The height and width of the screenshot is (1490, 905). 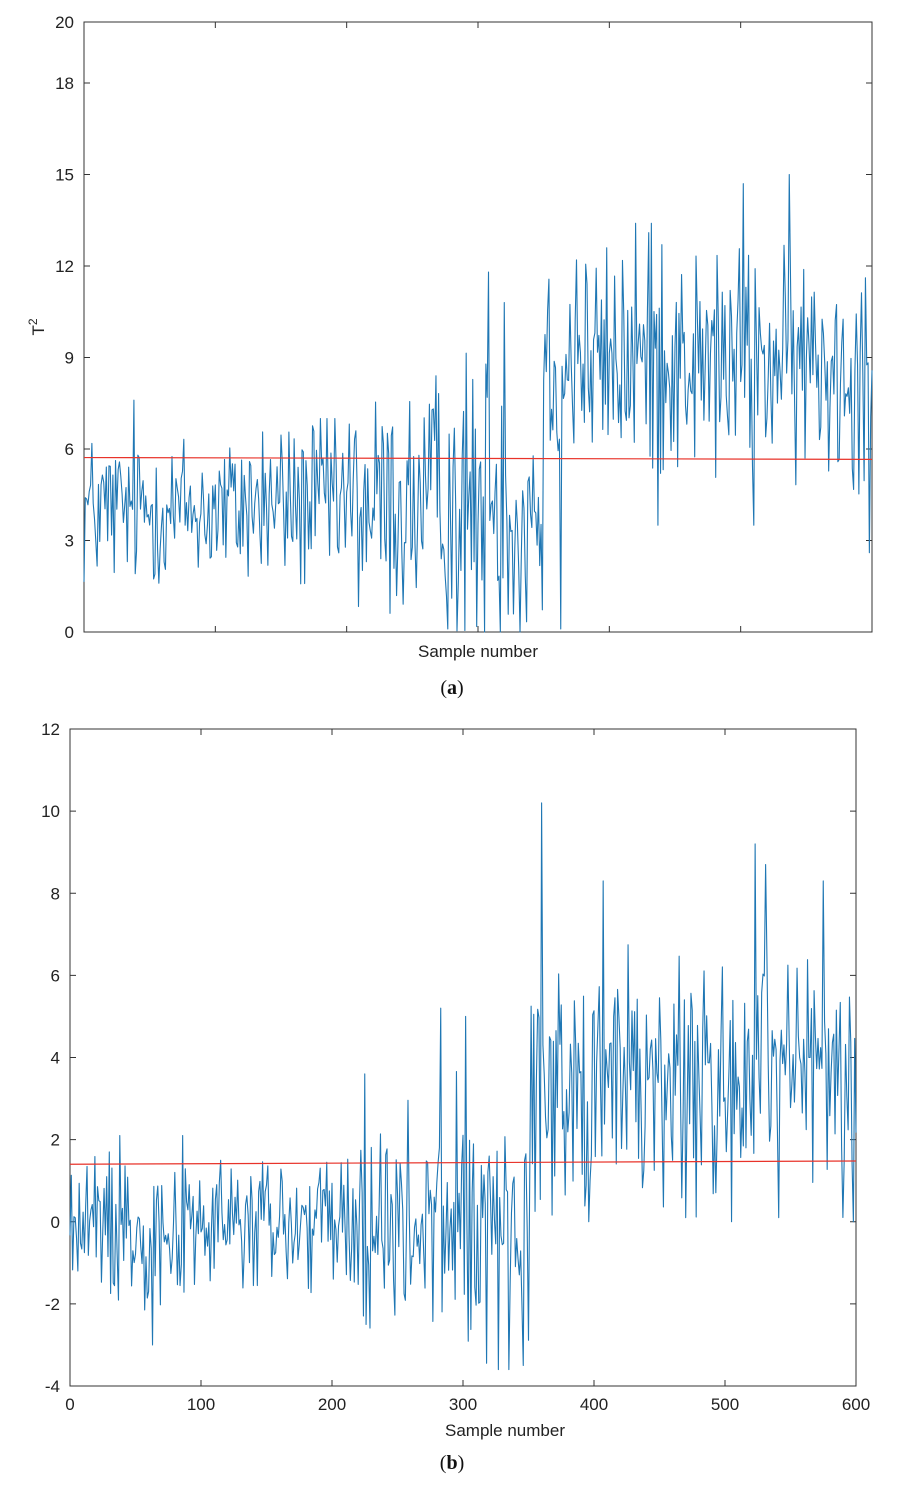 What do you see at coordinates (463, 1162) in the screenshot?
I see `chart-b-threshold-line` at bounding box center [463, 1162].